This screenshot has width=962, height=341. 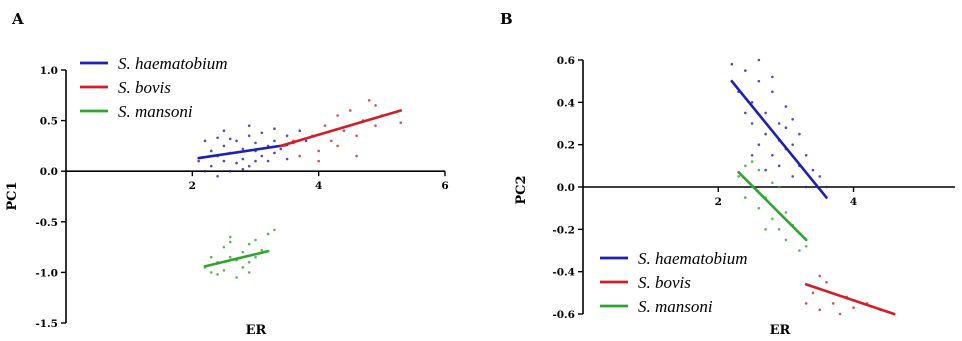 I want to click on panel-label: A, so click(x=17, y=19).